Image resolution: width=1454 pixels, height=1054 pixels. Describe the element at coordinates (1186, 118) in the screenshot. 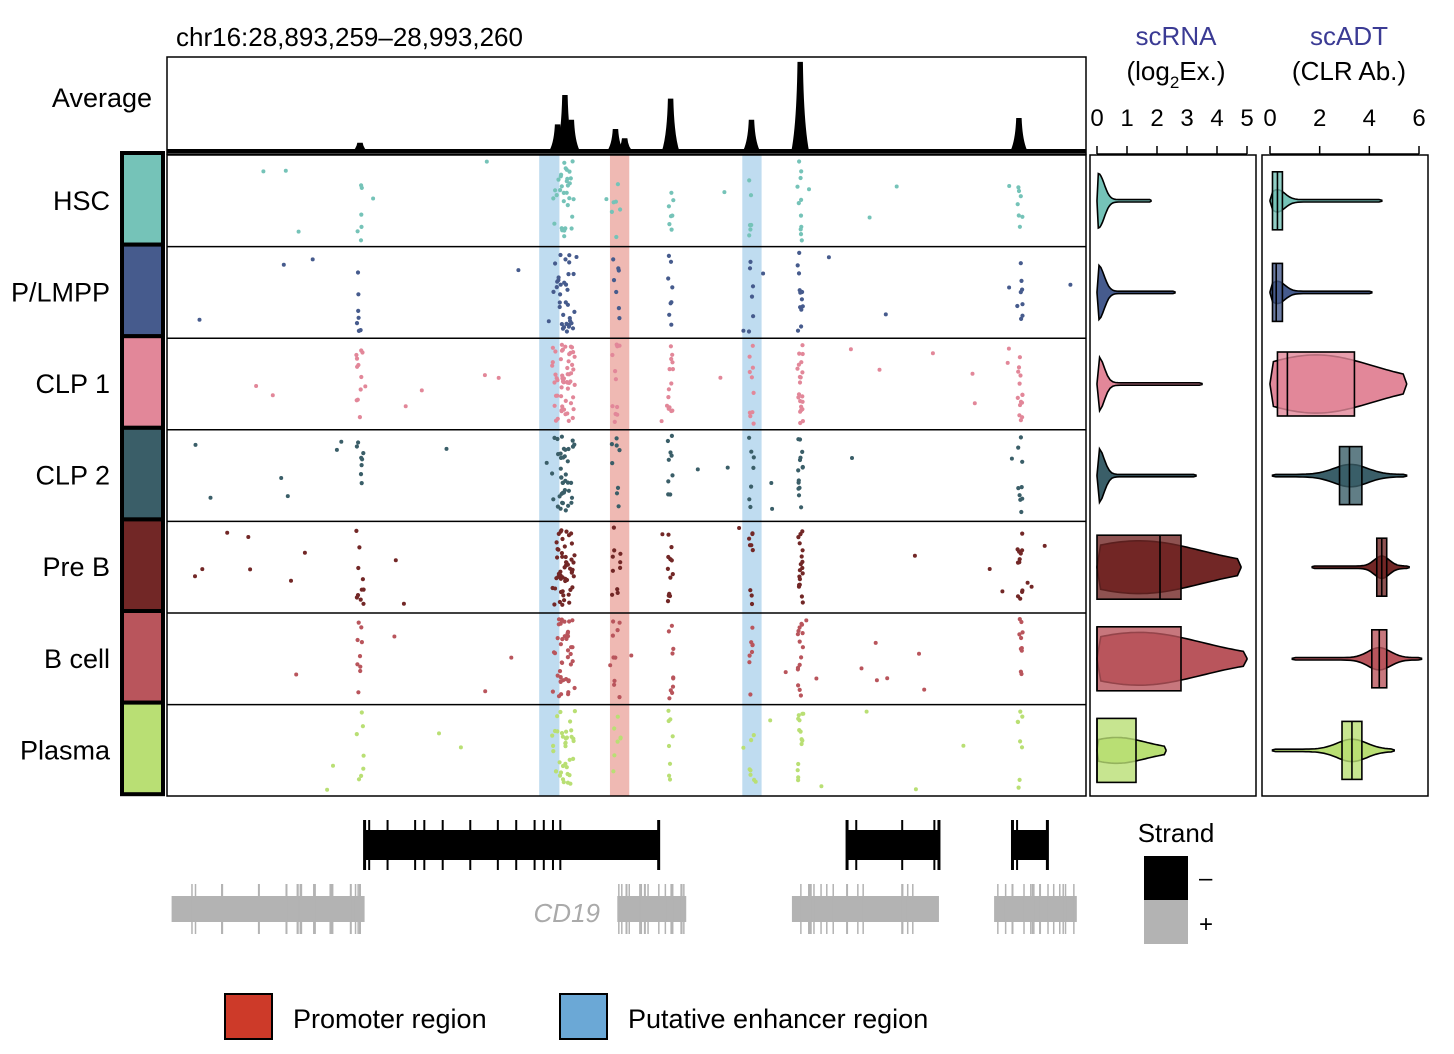

I see `scrna-tick-label-3: 3` at that location.